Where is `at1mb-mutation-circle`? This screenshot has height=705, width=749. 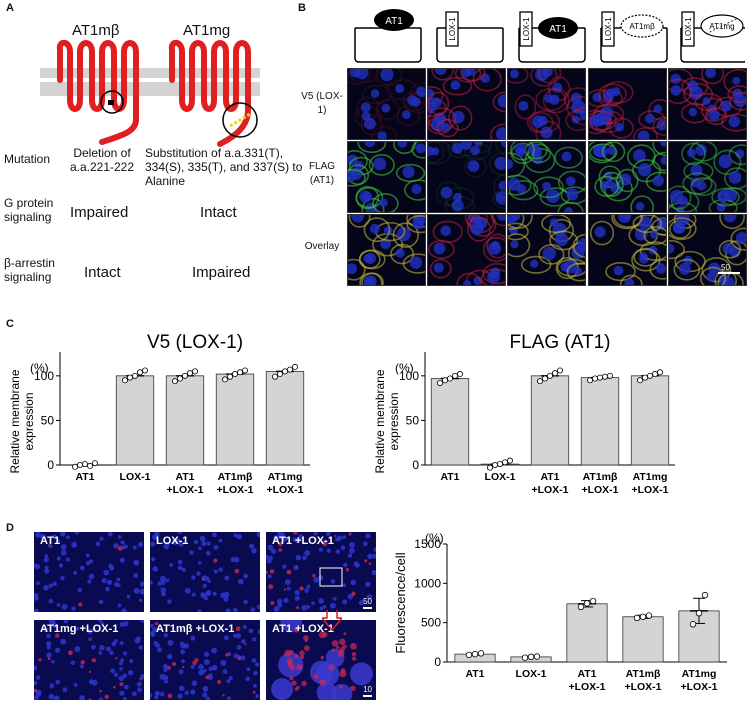
at1mb-mutation-circle is located at coordinates (112, 102).